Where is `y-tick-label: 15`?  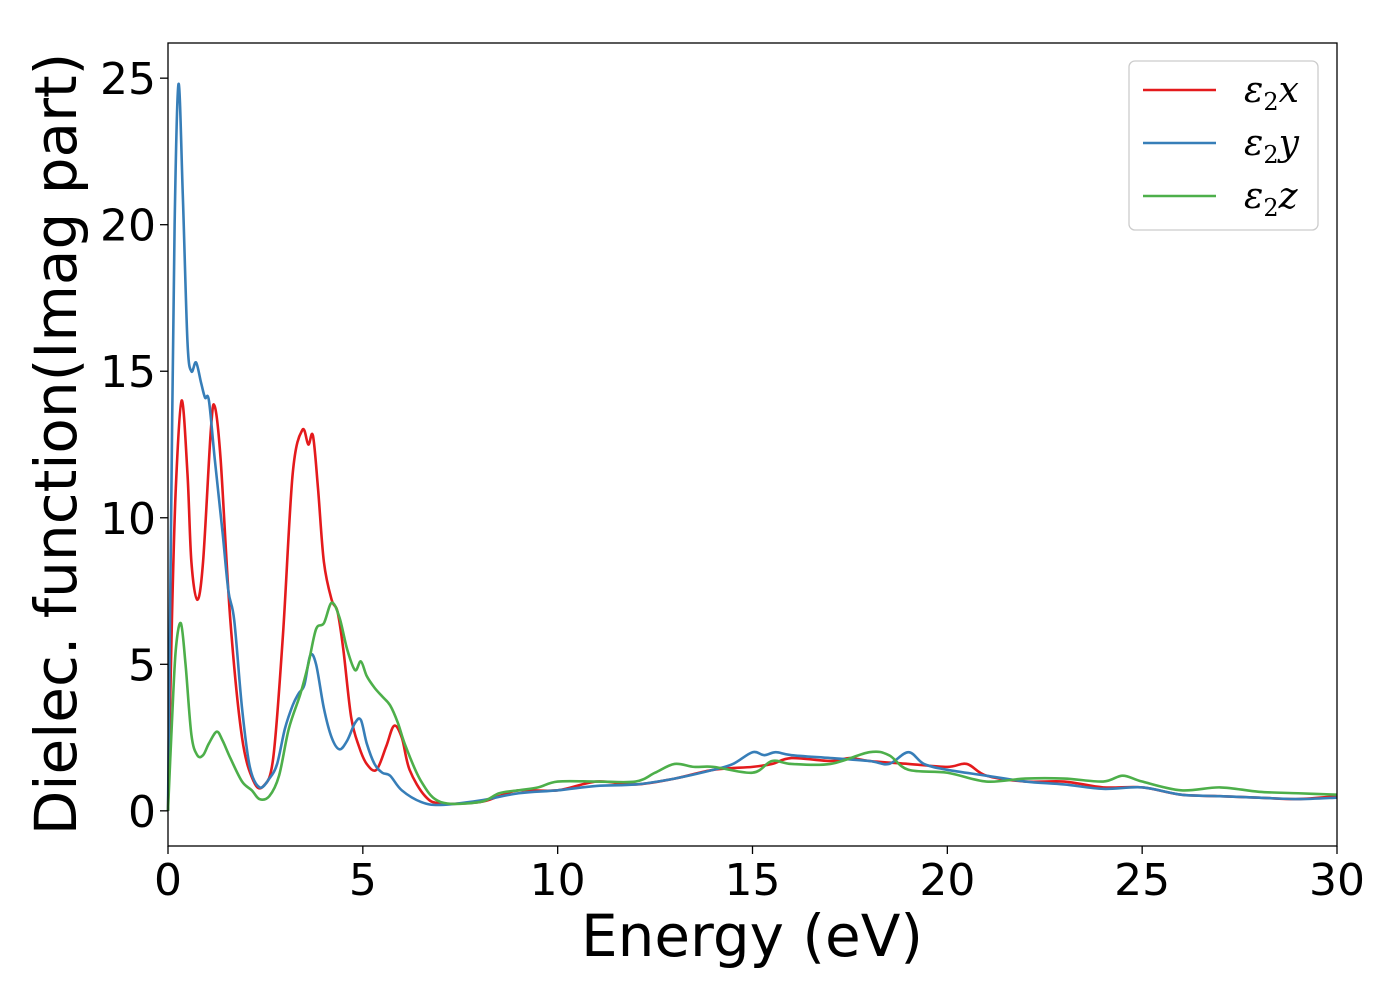 y-tick-label: 15 is located at coordinates (128, 372).